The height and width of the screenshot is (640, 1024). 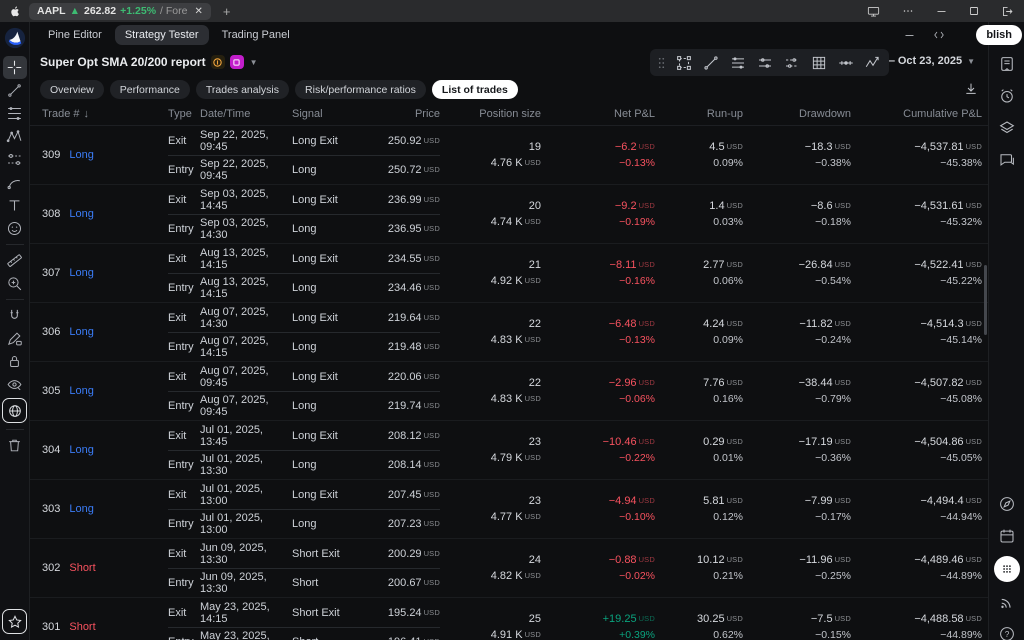 I want to click on tab-list-of-trades: List of trades, so click(x=474, y=89).